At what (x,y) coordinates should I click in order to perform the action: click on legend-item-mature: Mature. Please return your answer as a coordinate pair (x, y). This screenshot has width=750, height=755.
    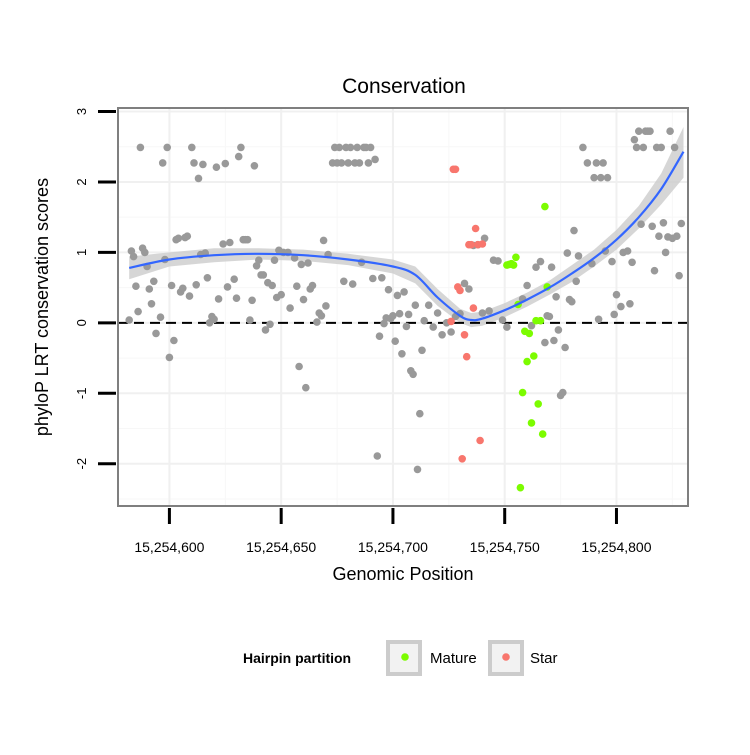
    Looking at the image, I should click on (431, 658).